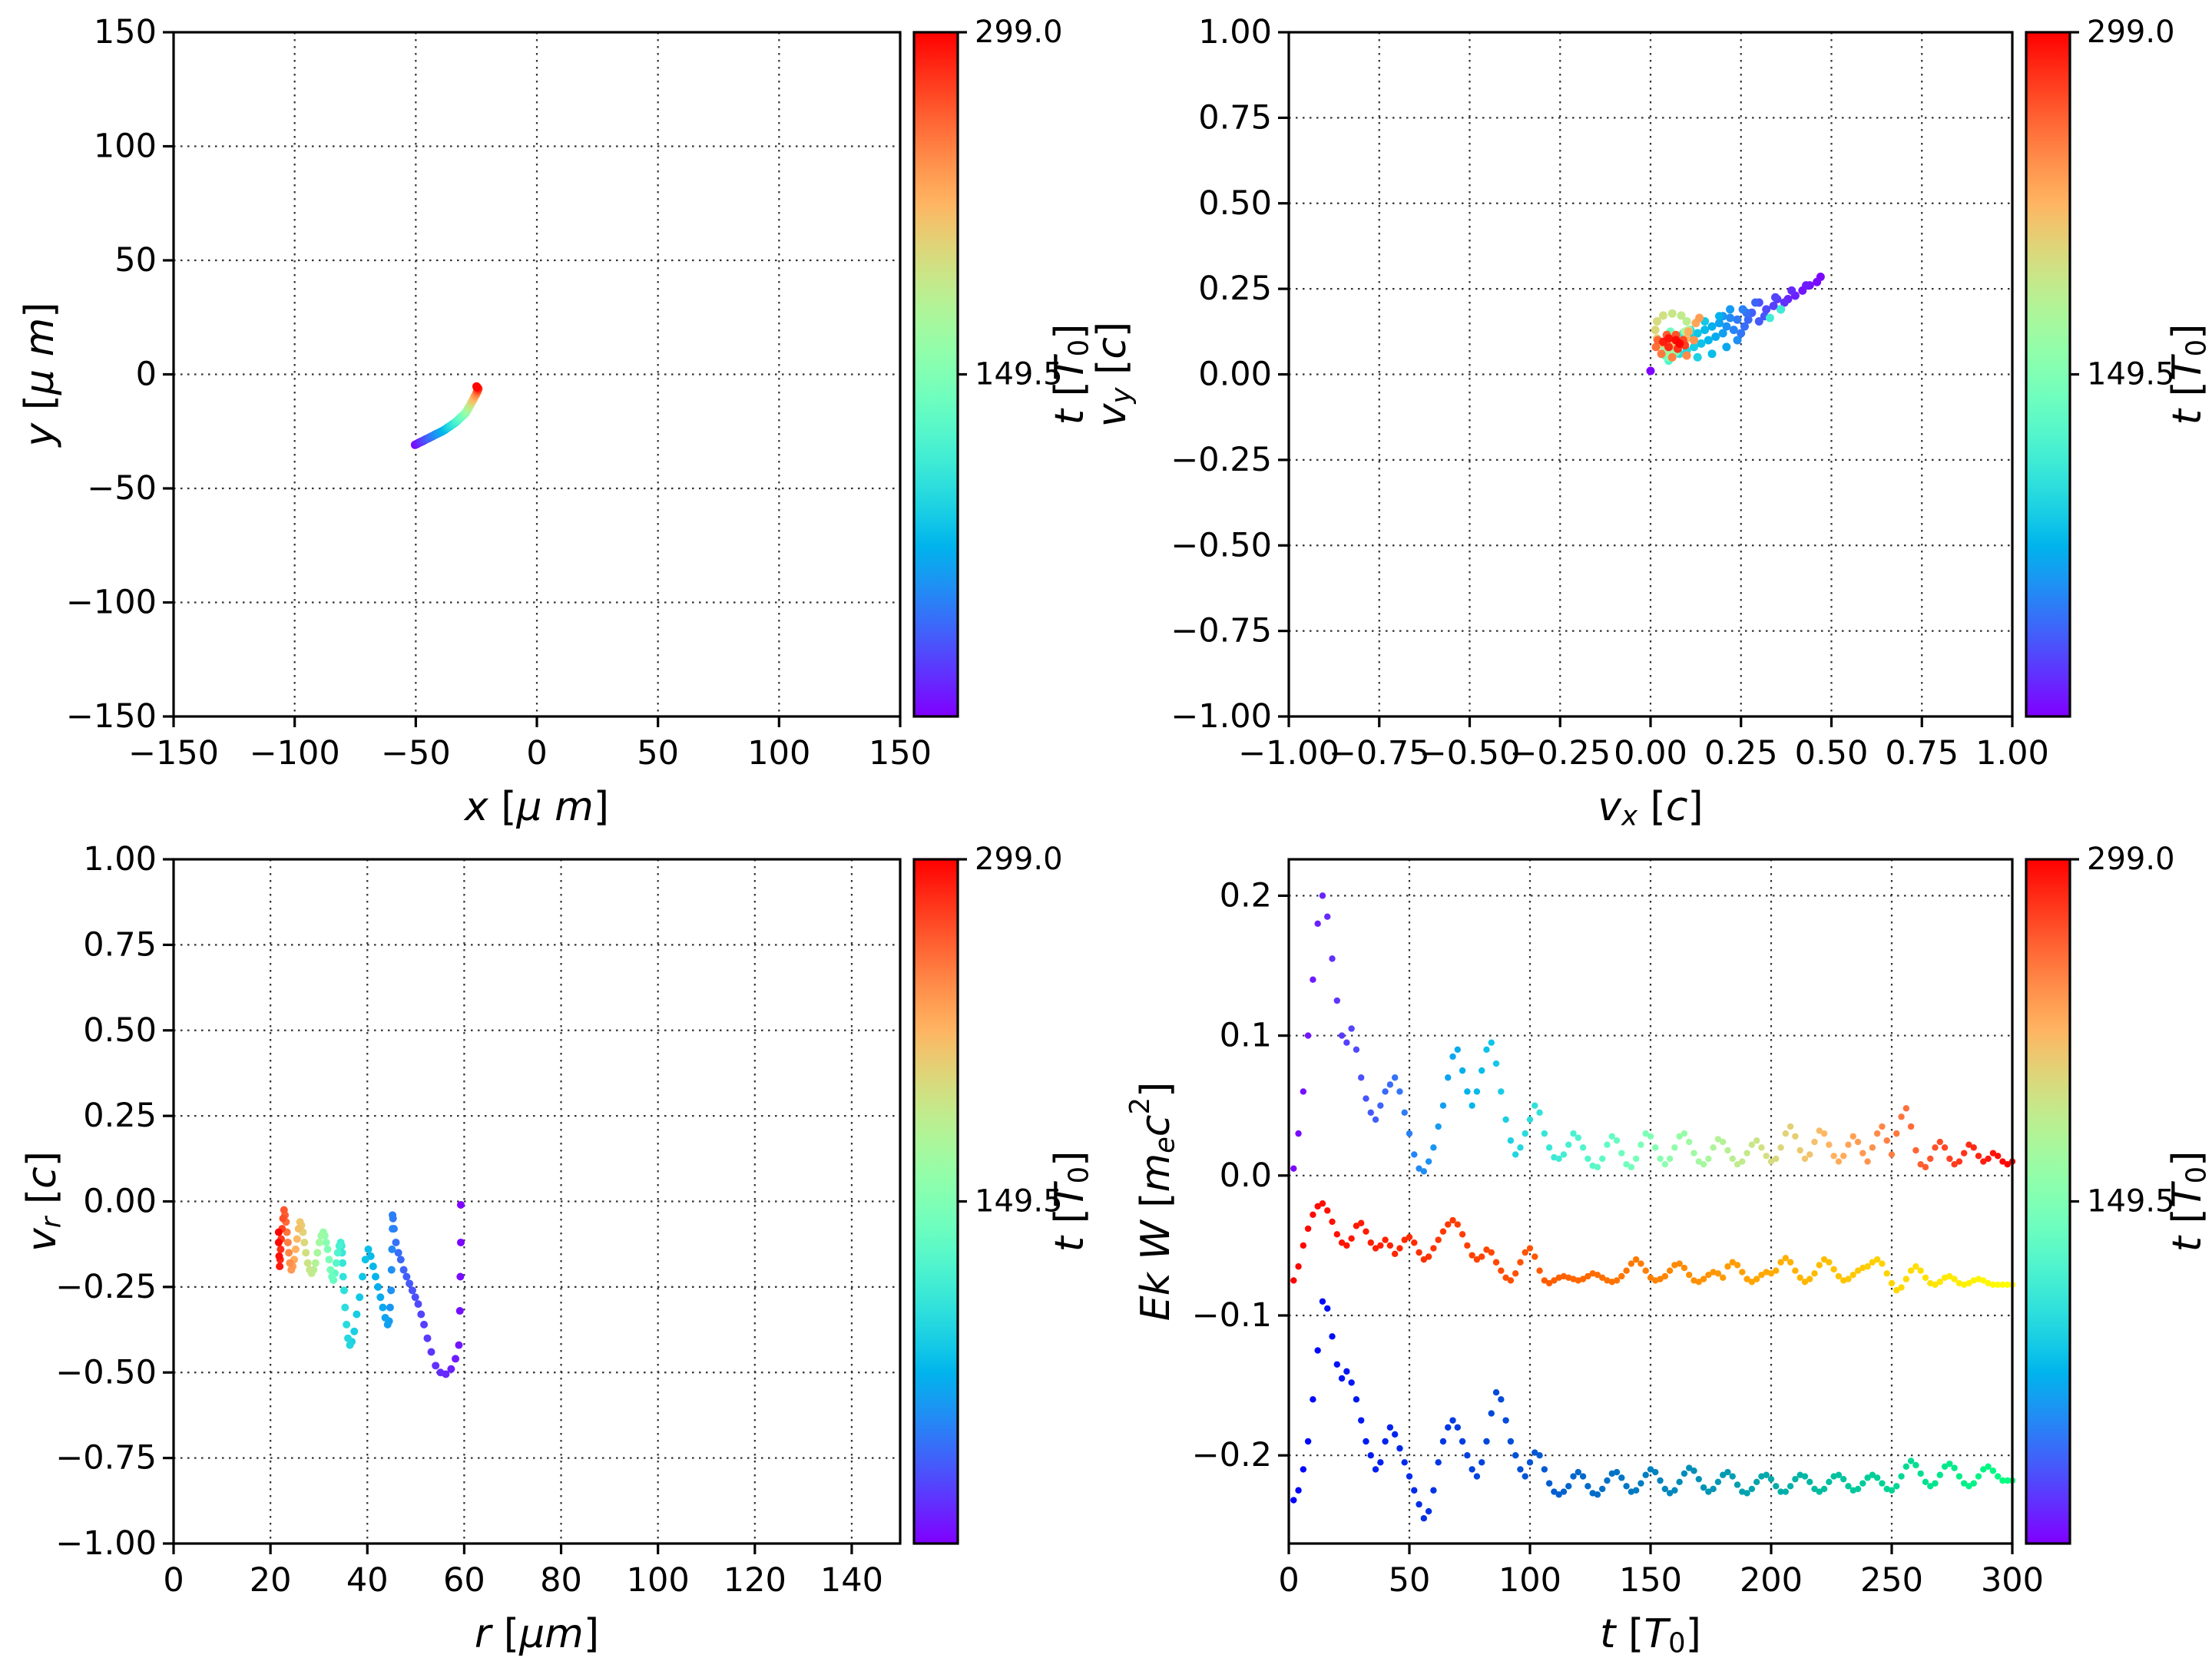 The width and height of the screenshot is (2212, 1671). Describe the element at coordinates (1772, 1580) in the screenshot. I see `svg-text: 200` at that location.